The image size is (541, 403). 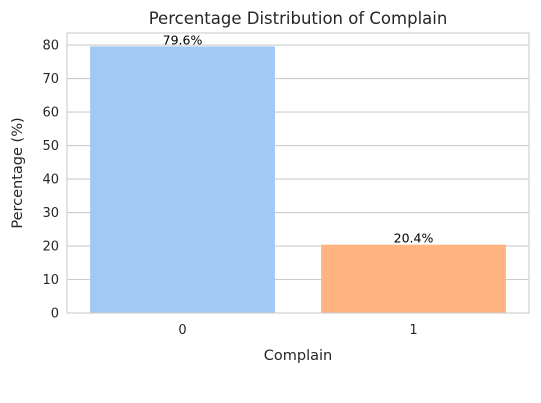 I want to click on x-tick-label: 0, so click(x=182, y=330).